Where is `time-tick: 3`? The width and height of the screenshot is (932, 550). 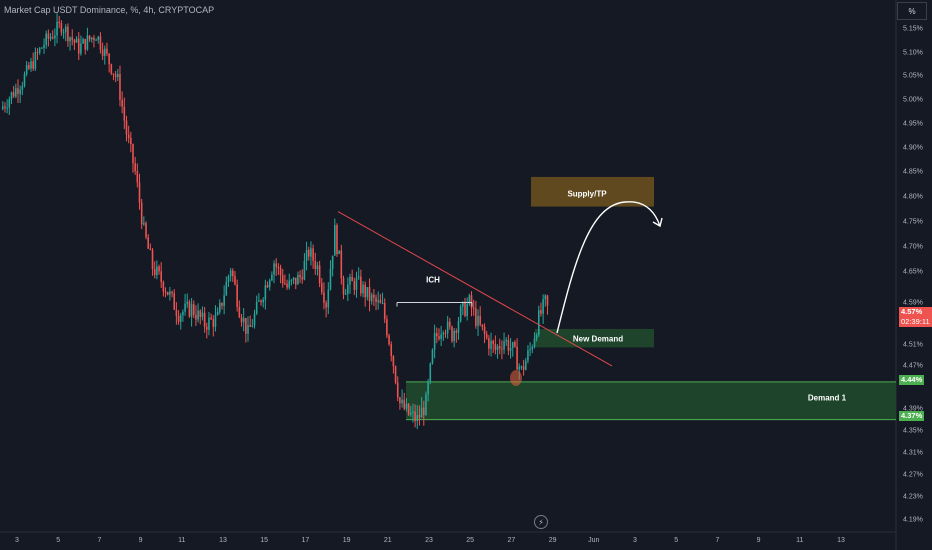 time-tick: 3 is located at coordinates (635, 540).